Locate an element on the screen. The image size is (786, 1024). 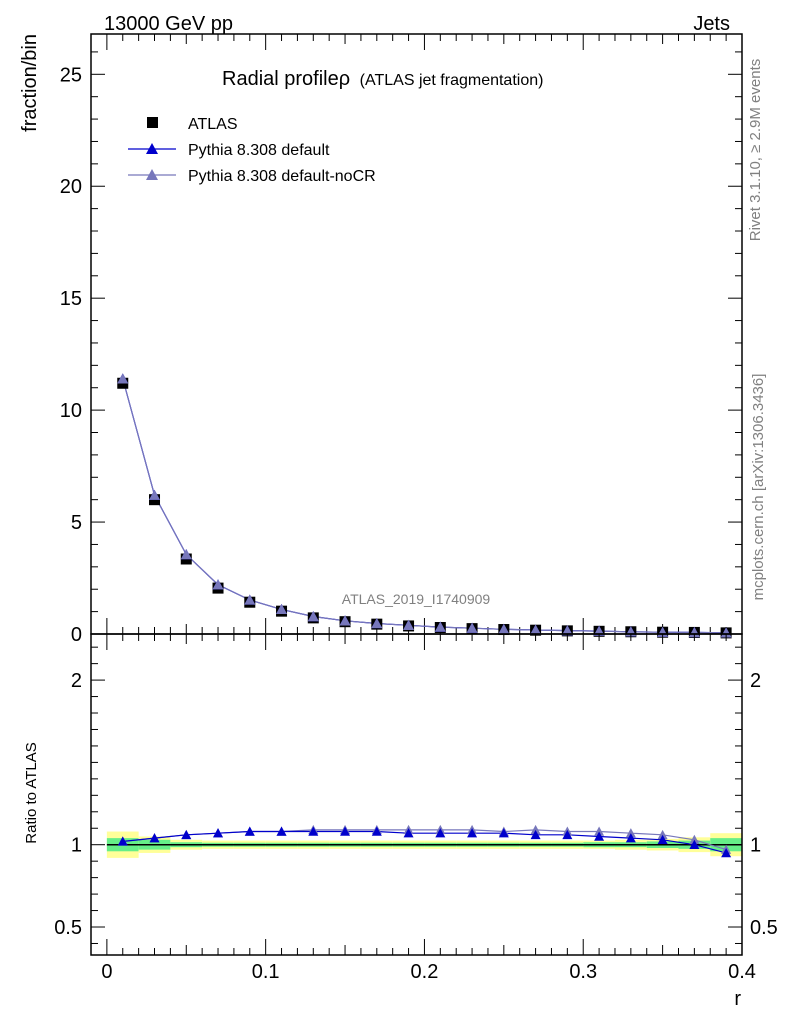
ratio-ytick-label: 2 is located at coordinates (76, 681).